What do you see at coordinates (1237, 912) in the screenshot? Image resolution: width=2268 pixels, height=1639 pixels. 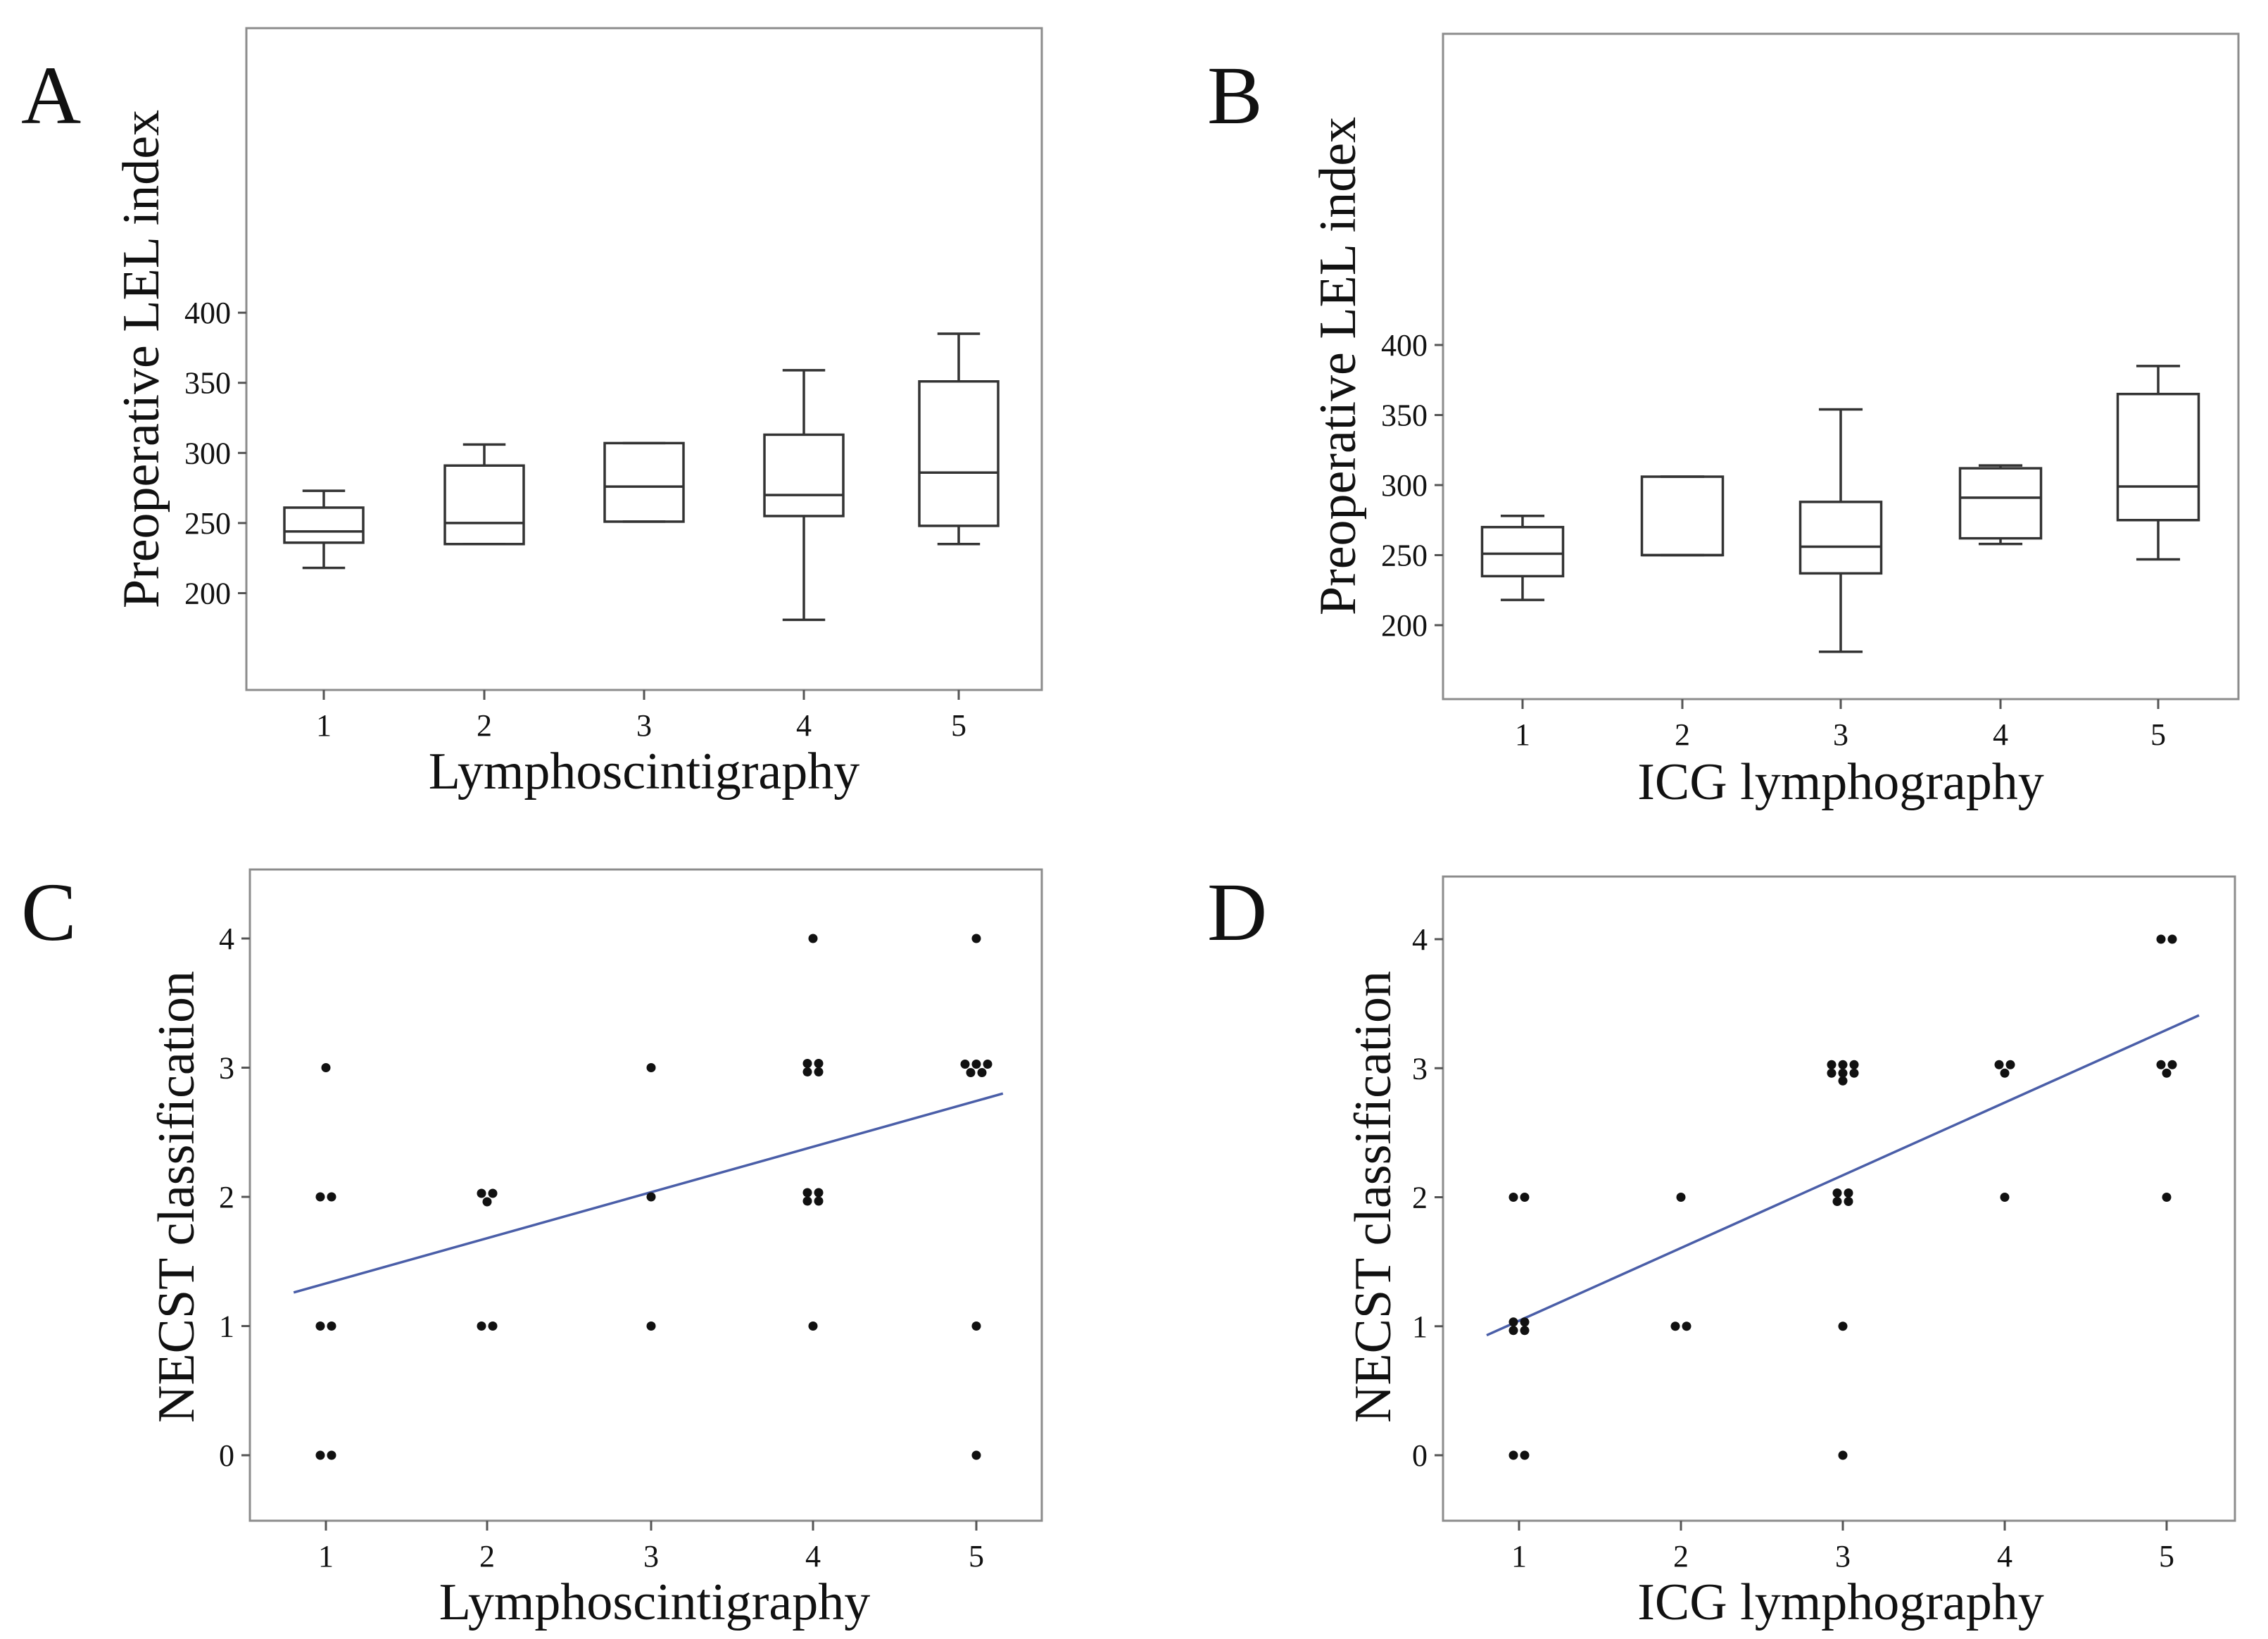 I see `panel-d-label: D` at bounding box center [1237, 912].